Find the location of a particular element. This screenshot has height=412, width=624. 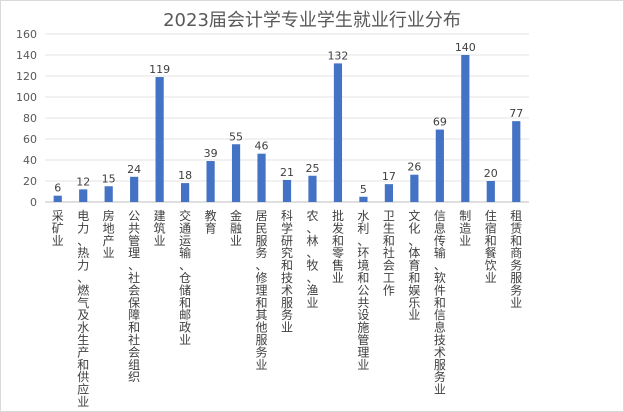

data-label: 69 is located at coordinates (440, 122).